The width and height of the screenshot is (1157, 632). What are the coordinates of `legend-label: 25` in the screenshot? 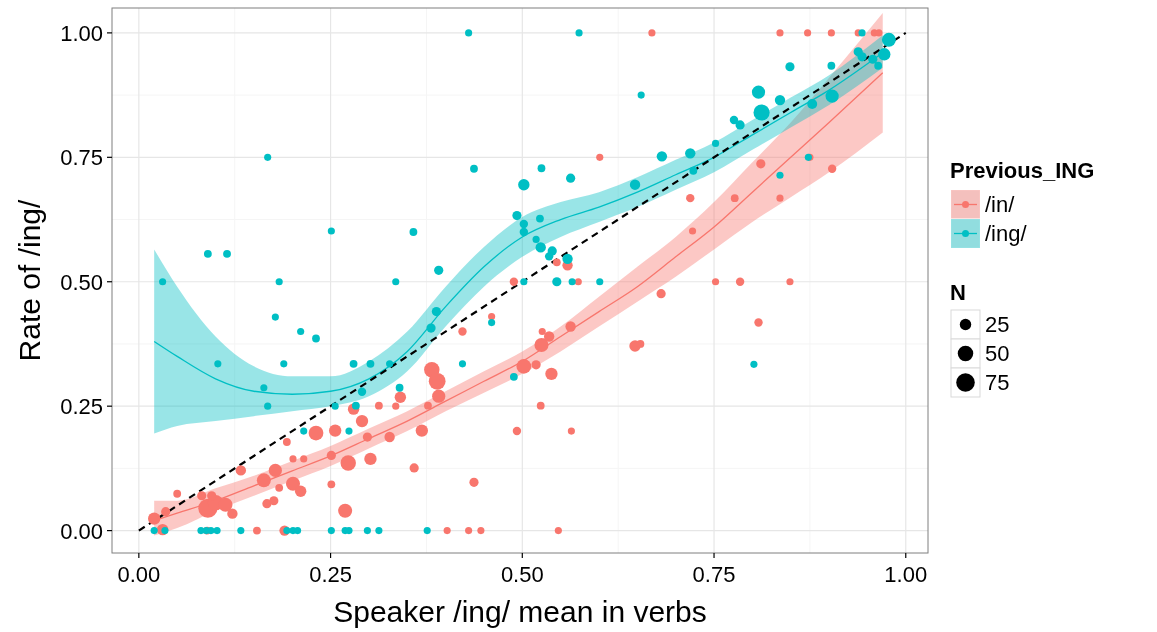 It's located at (997, 324).